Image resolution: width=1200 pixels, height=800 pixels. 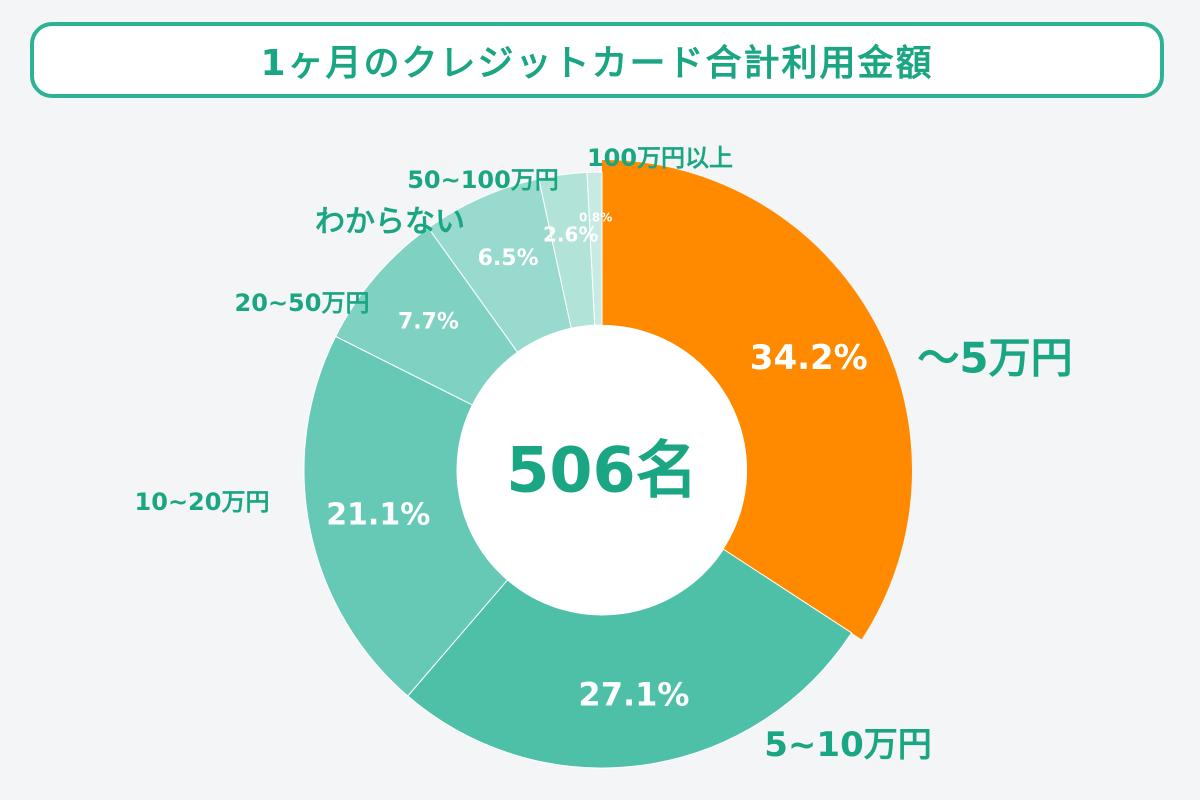 I want to click on donut-hole, so click(x=602, y=470).